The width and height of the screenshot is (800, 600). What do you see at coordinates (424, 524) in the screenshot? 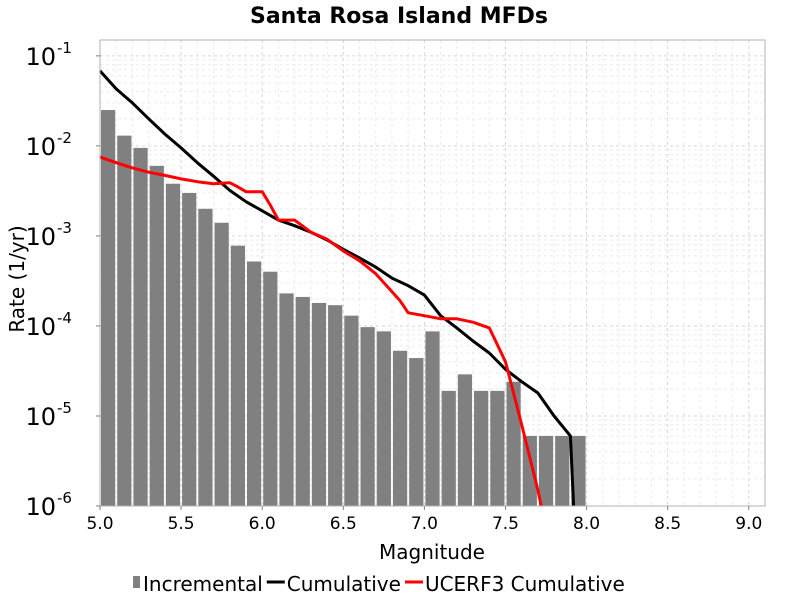
I see `x-tick-label: 7.0` at bounding box center [424, 524].